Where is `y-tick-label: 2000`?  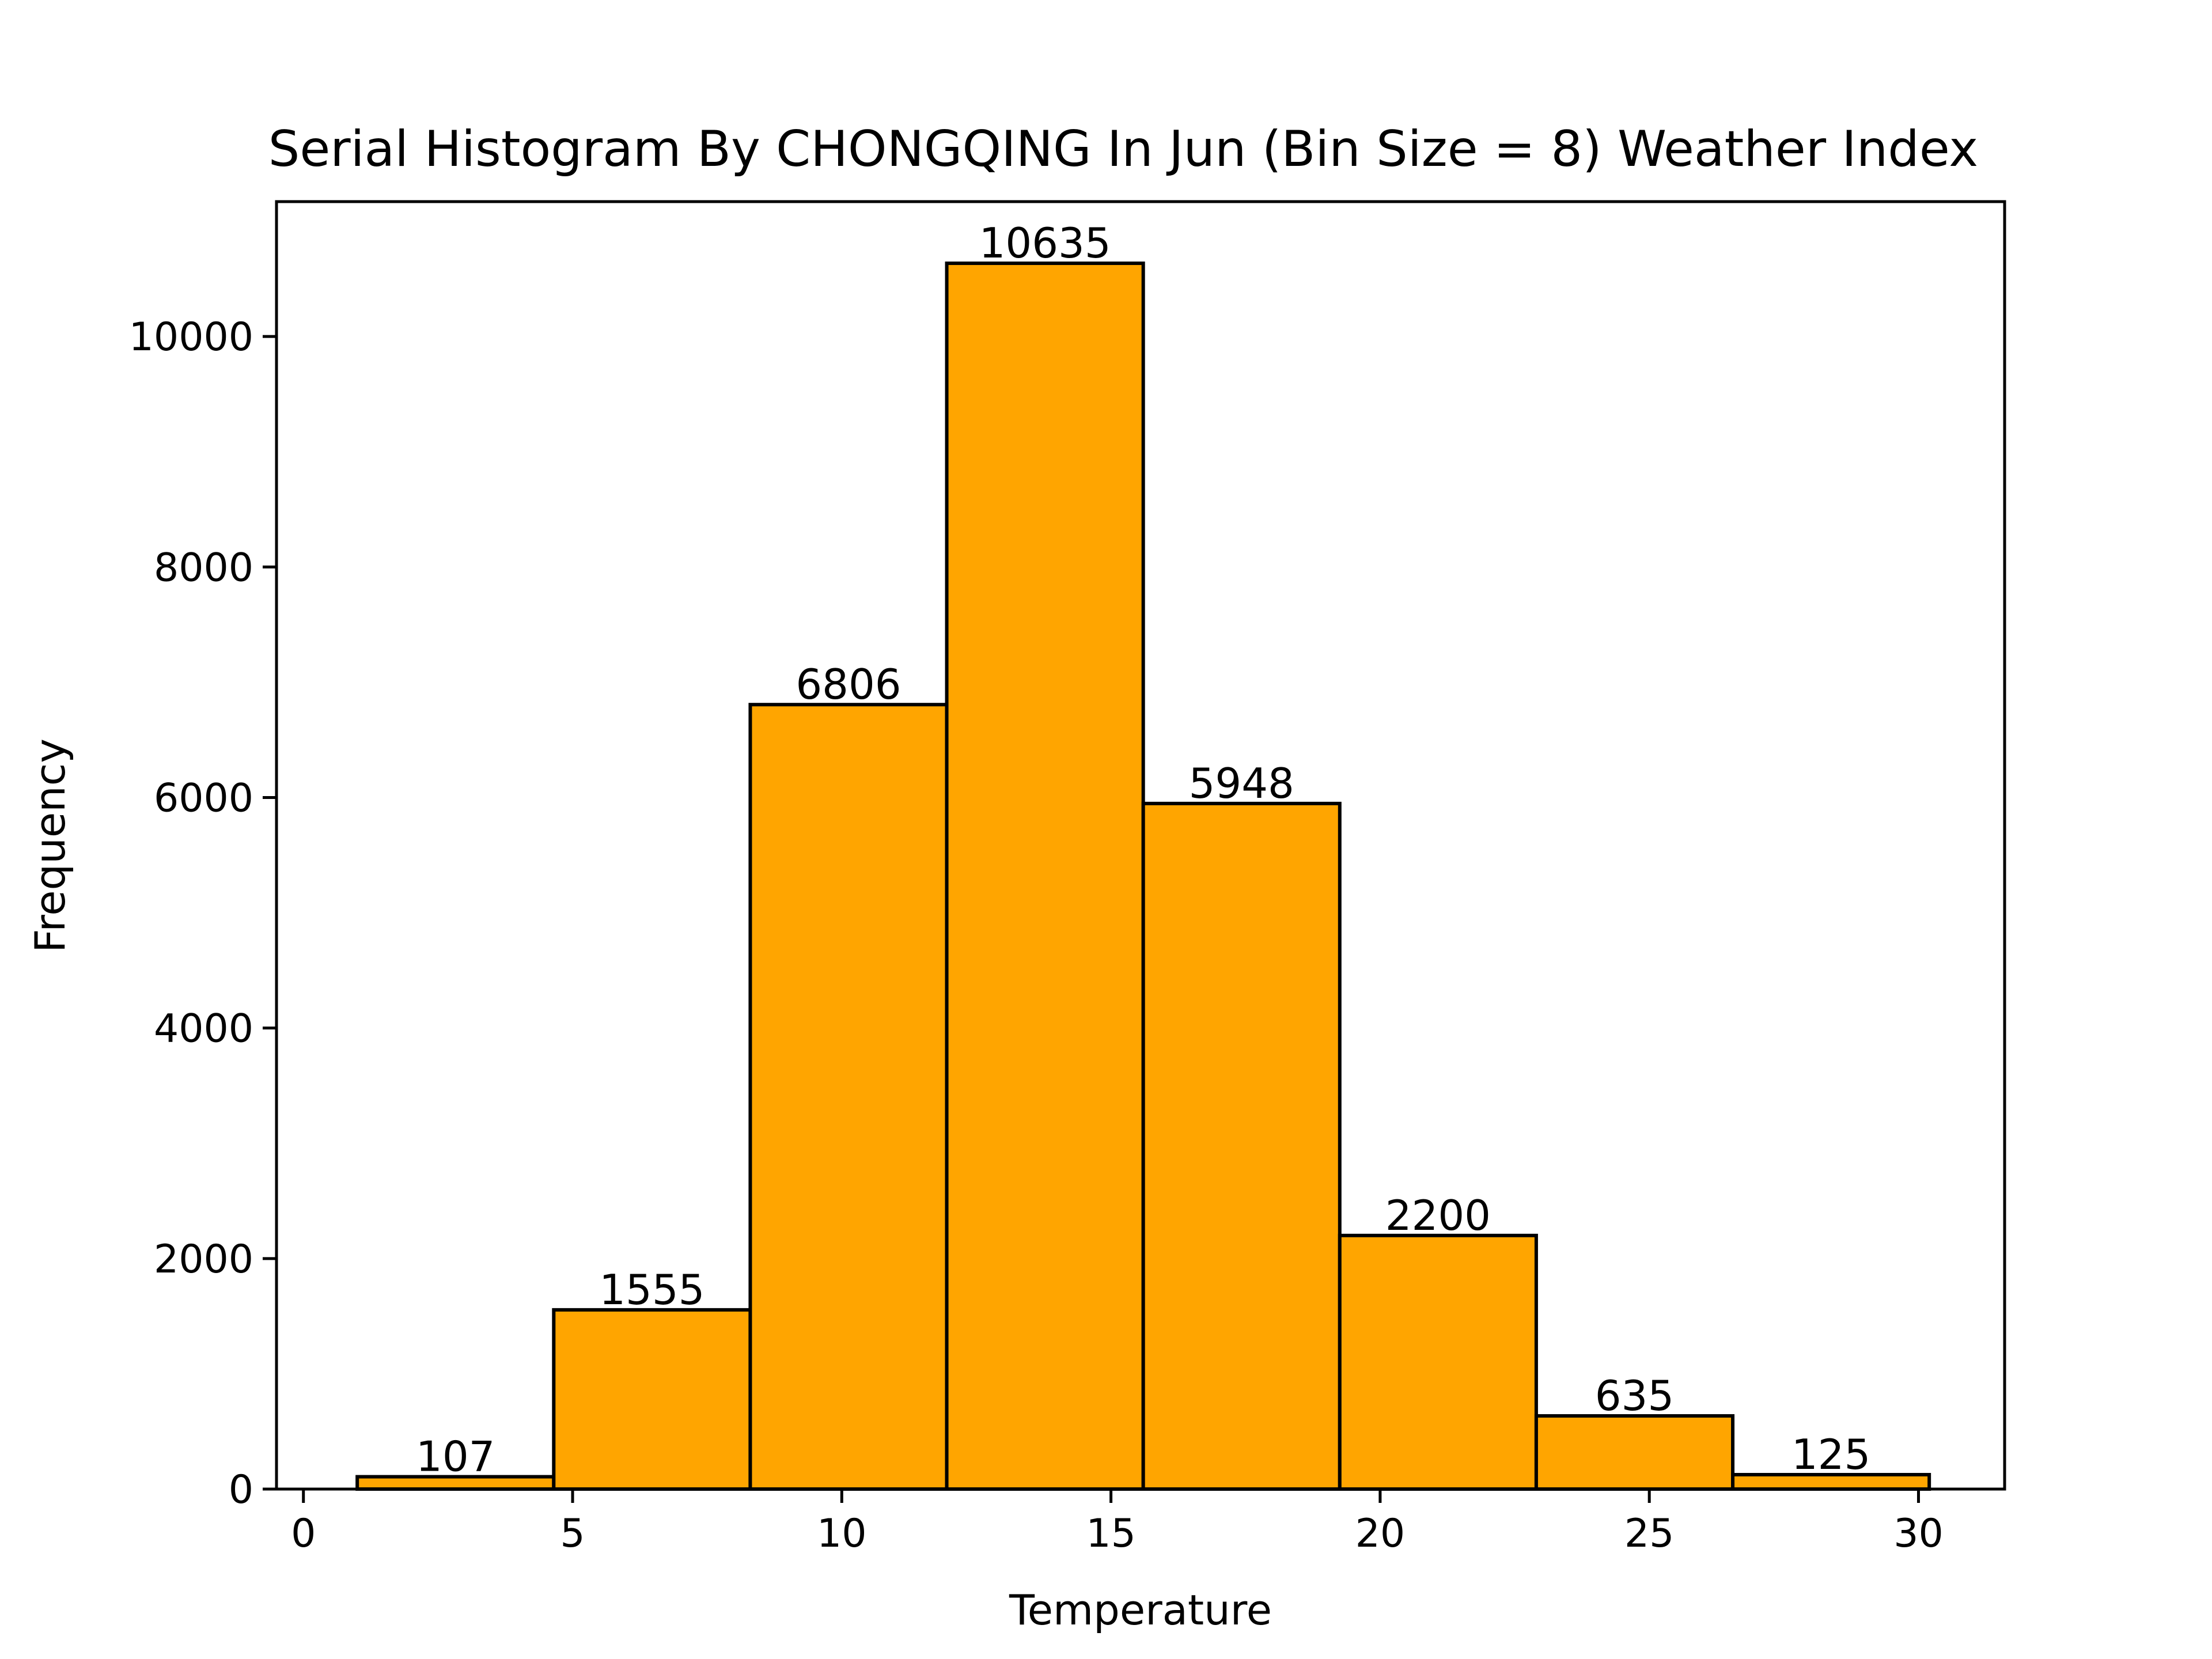 y-tick-label: 2000 is located at coordinates (203, 1259).